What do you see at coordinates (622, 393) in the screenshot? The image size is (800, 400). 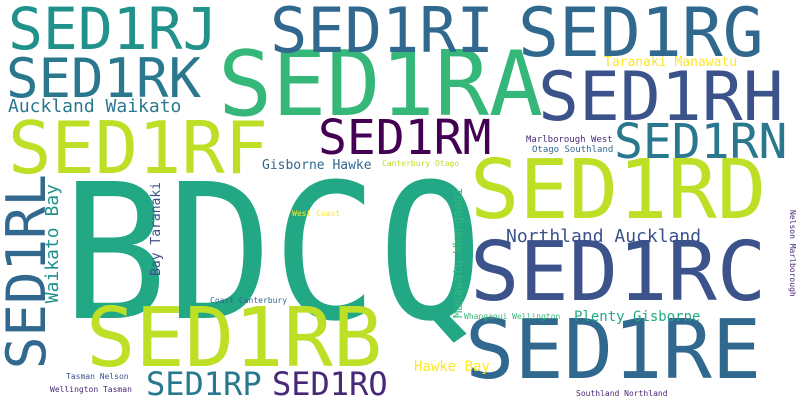 I see `word-southland-northland: Southland Northland` at bounding box center [622, 393].